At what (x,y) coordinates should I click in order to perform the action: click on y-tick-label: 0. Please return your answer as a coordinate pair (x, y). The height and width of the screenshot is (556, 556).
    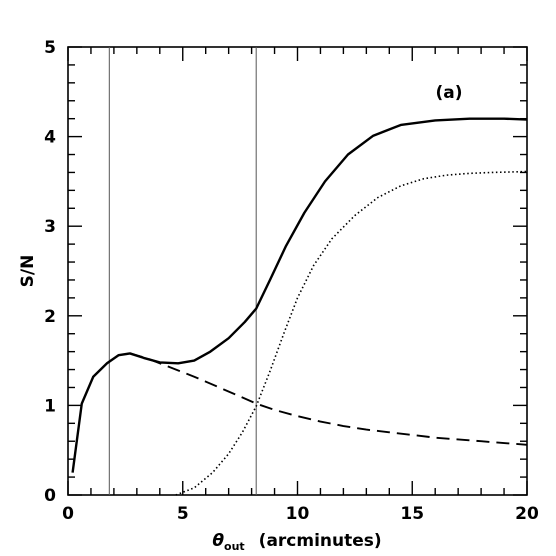
    Looking at the image, I should click on (50, 496).